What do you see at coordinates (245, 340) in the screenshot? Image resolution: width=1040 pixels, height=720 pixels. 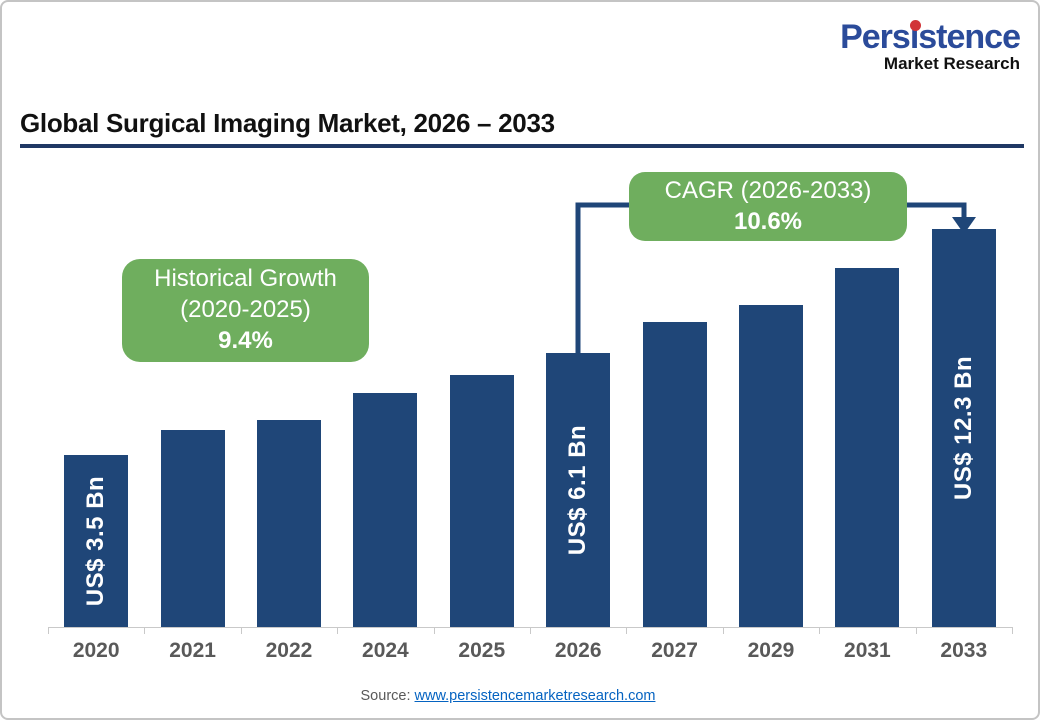 I see `historical-growth-value: 9.4%` at bounding box center [245, 340].